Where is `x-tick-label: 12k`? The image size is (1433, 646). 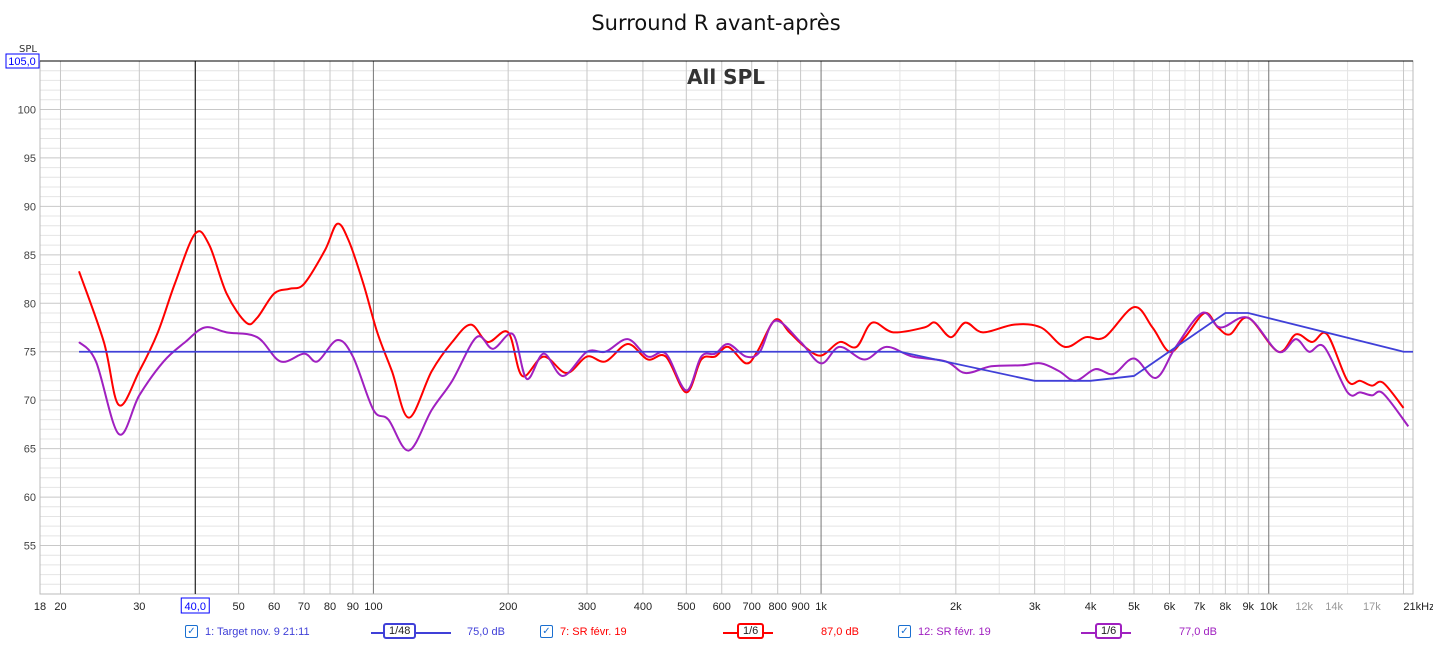 x-tick-label: 12k is located at coordinates (1304, 607).